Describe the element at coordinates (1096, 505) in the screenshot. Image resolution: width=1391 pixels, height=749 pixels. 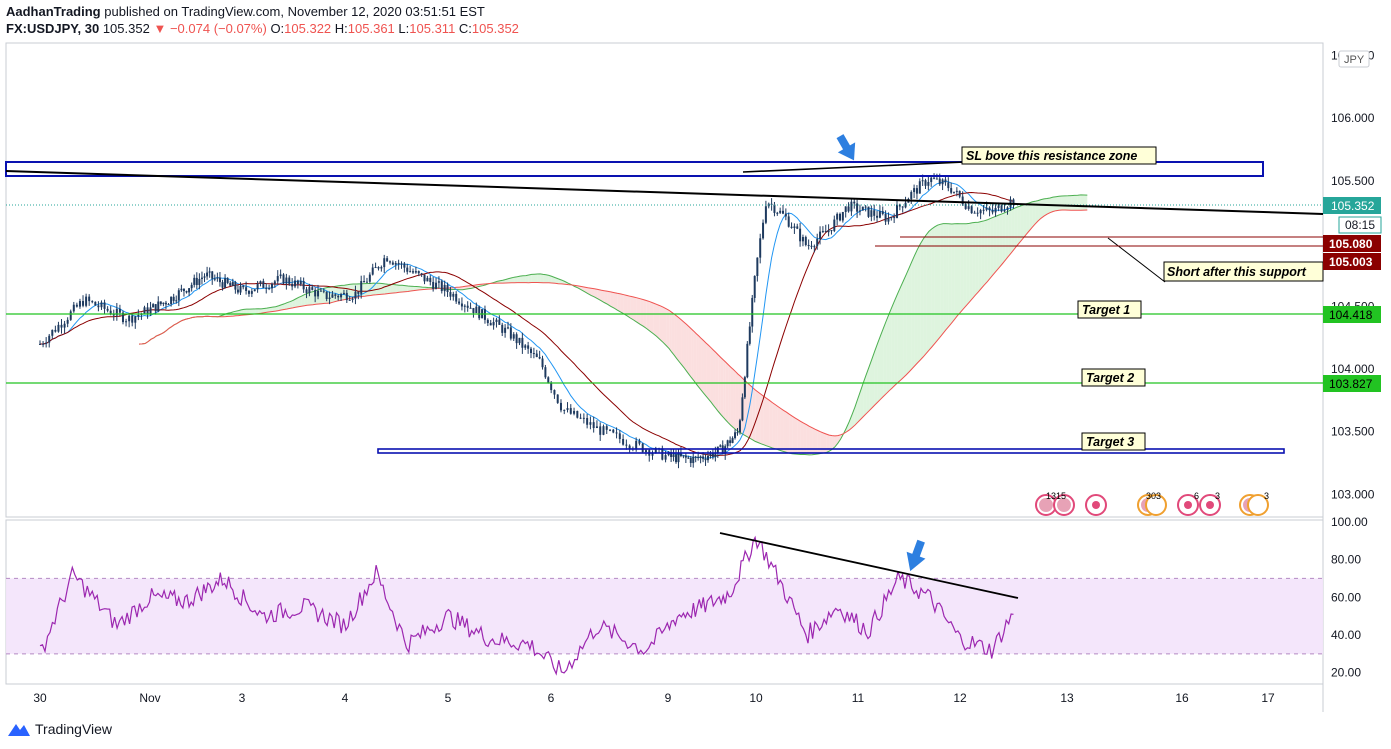
I see `event-dot-icon` at that location.